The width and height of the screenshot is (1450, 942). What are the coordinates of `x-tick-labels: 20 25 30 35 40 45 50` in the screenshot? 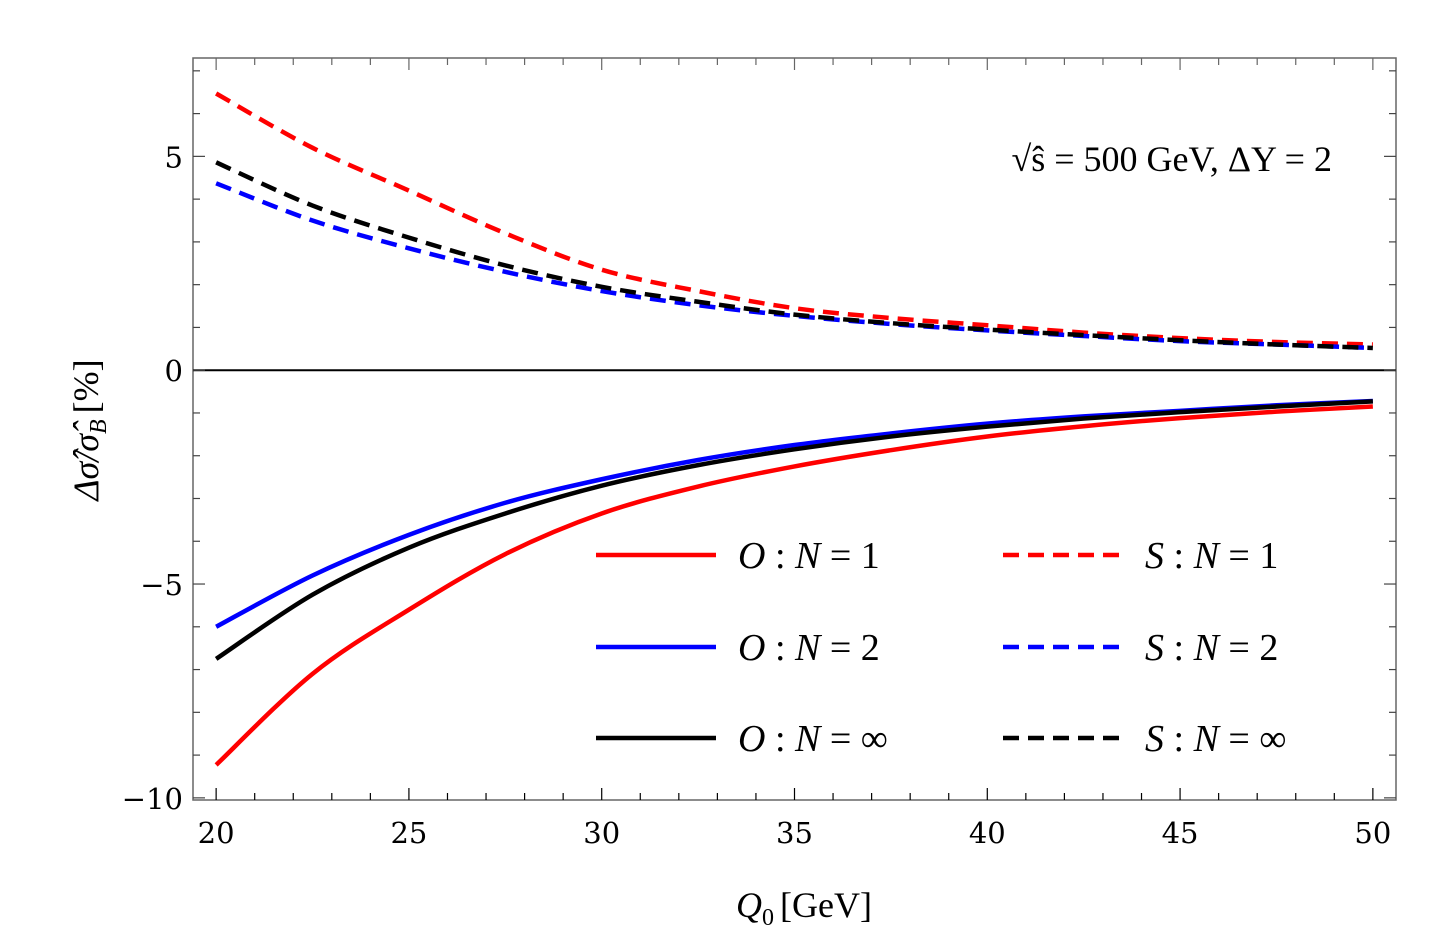 It's located at (795, 833).